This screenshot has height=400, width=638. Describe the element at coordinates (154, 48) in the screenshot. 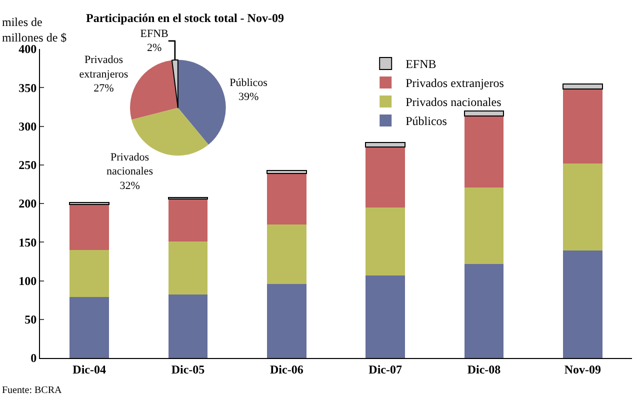

I see `data-label: 2%` at that location.